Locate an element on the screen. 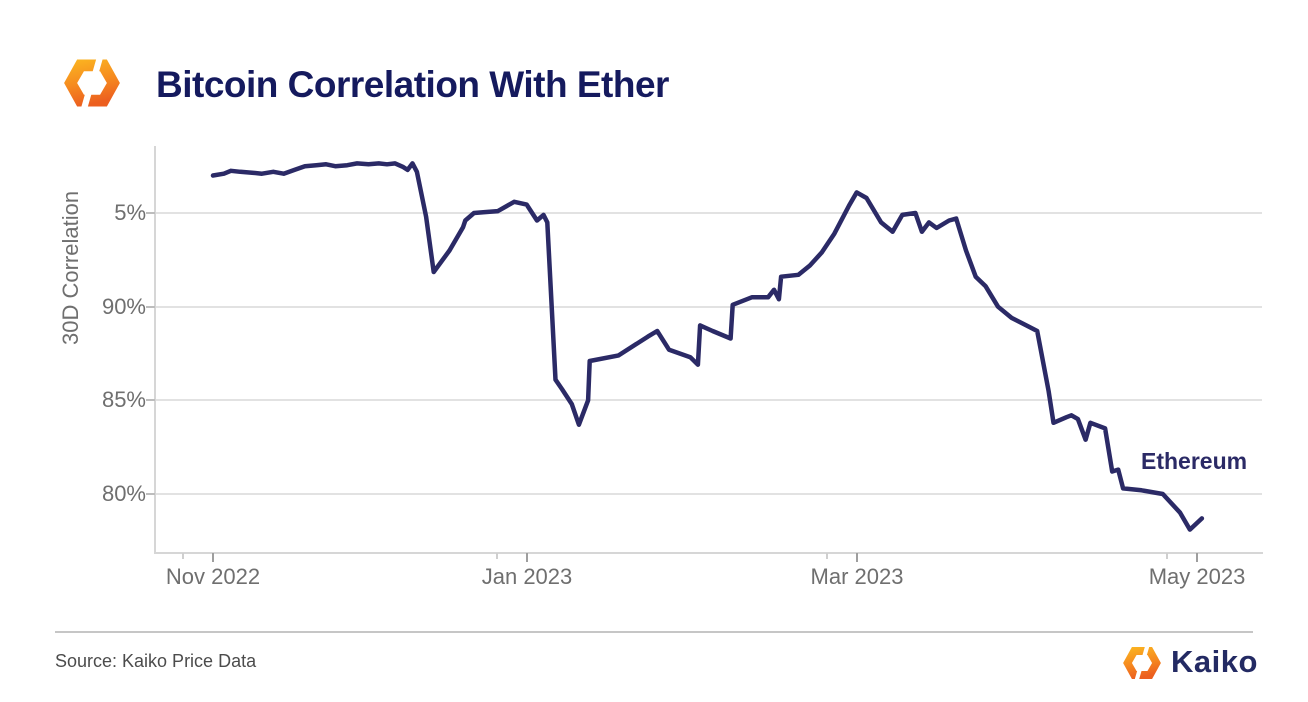 The image size is (1308, 702). source-note: Source: Kaiko Price Data is located at coordinates (156, 661).